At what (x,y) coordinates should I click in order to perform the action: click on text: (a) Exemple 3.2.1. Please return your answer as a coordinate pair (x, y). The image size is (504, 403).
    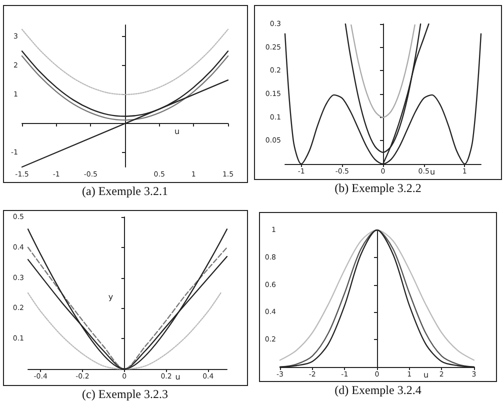
    Looking at the image, I should click on (125, 191).